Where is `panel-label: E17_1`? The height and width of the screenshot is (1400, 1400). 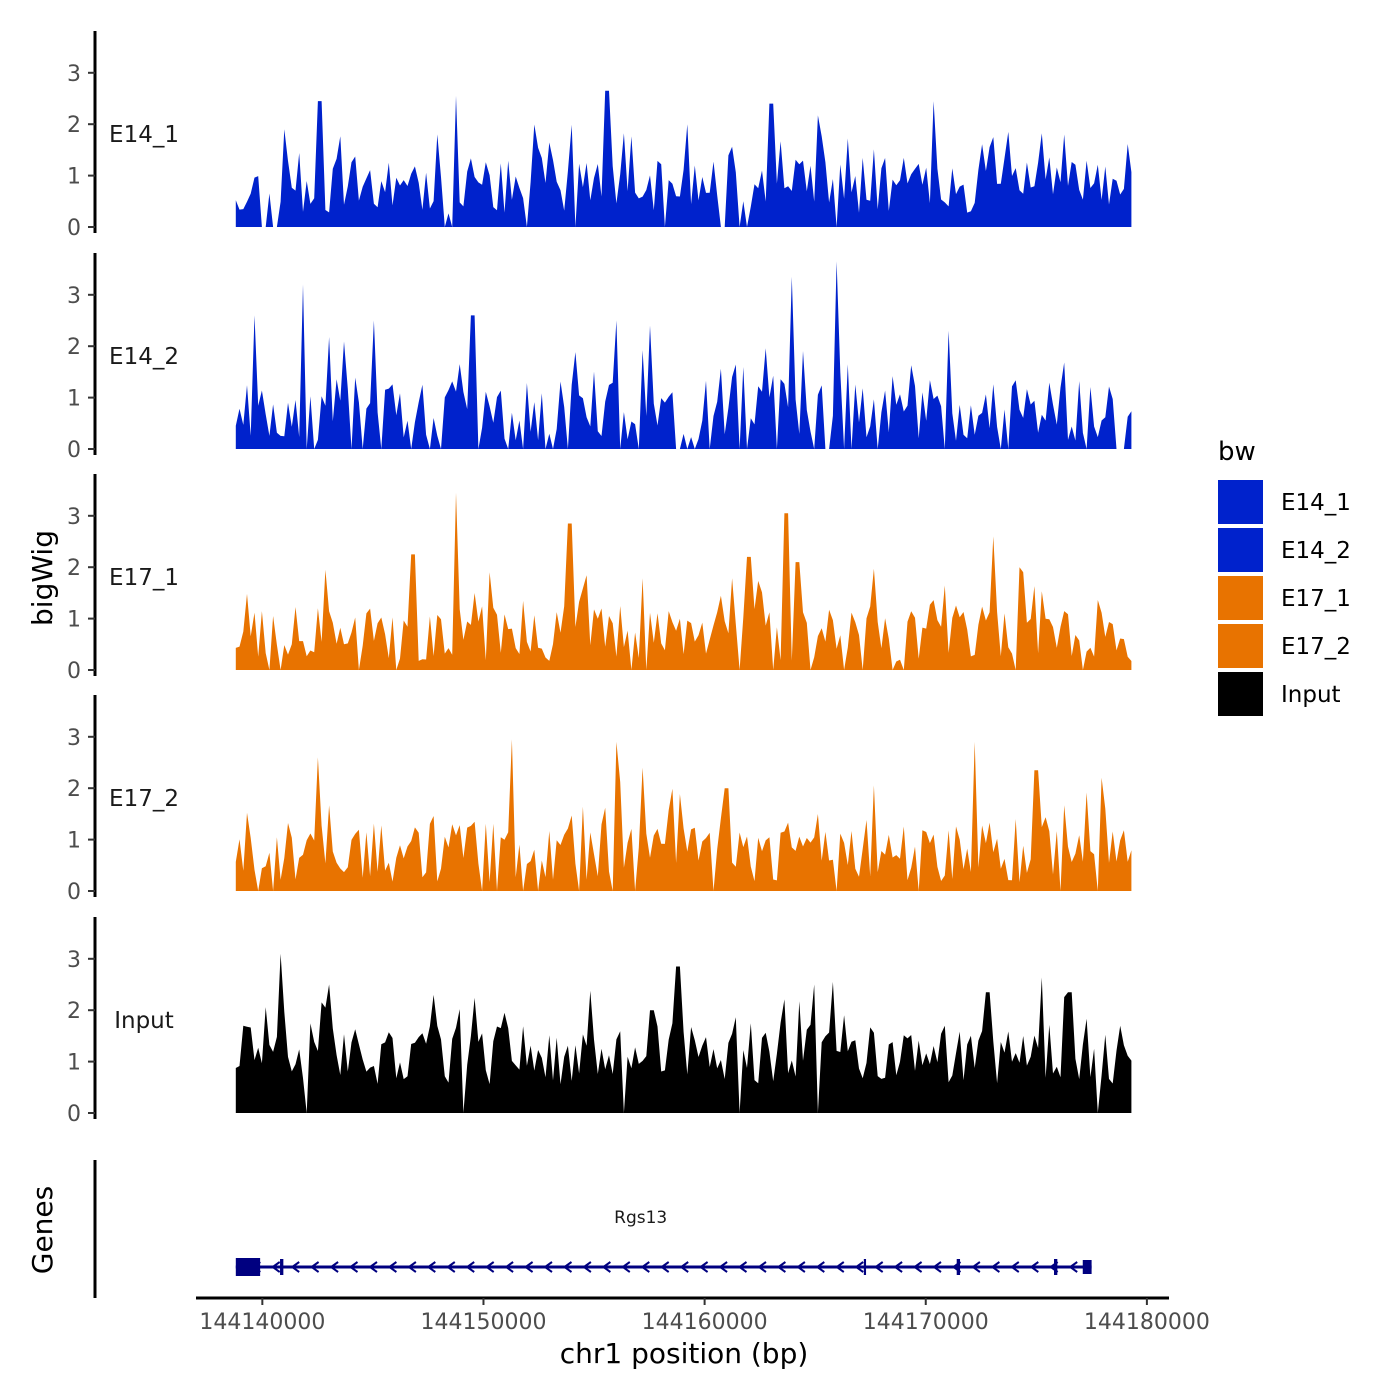
panel-label: E17_1 is located at coordinates (144, 578).